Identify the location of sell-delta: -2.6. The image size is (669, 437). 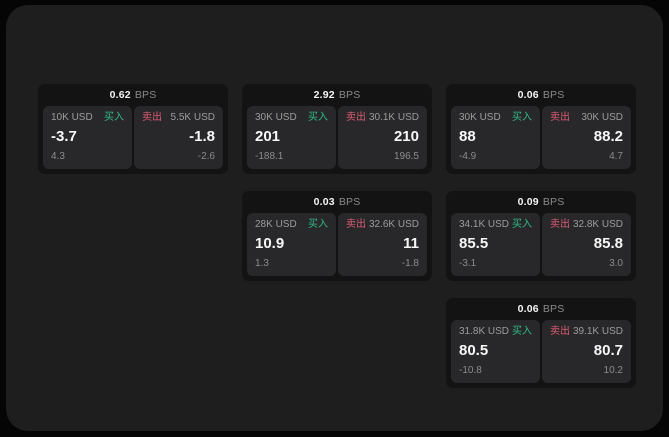
(206, 156).